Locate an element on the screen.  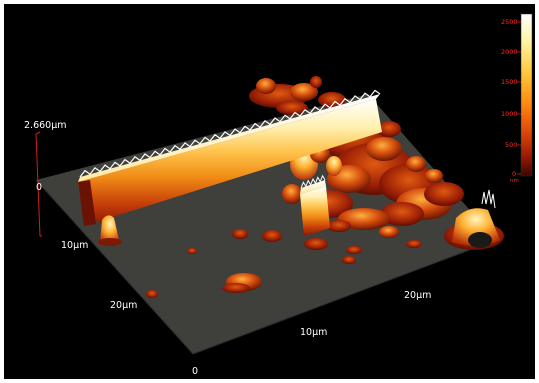
colorbar-tick-2500: 2500 is located at coordinates (509, 22).